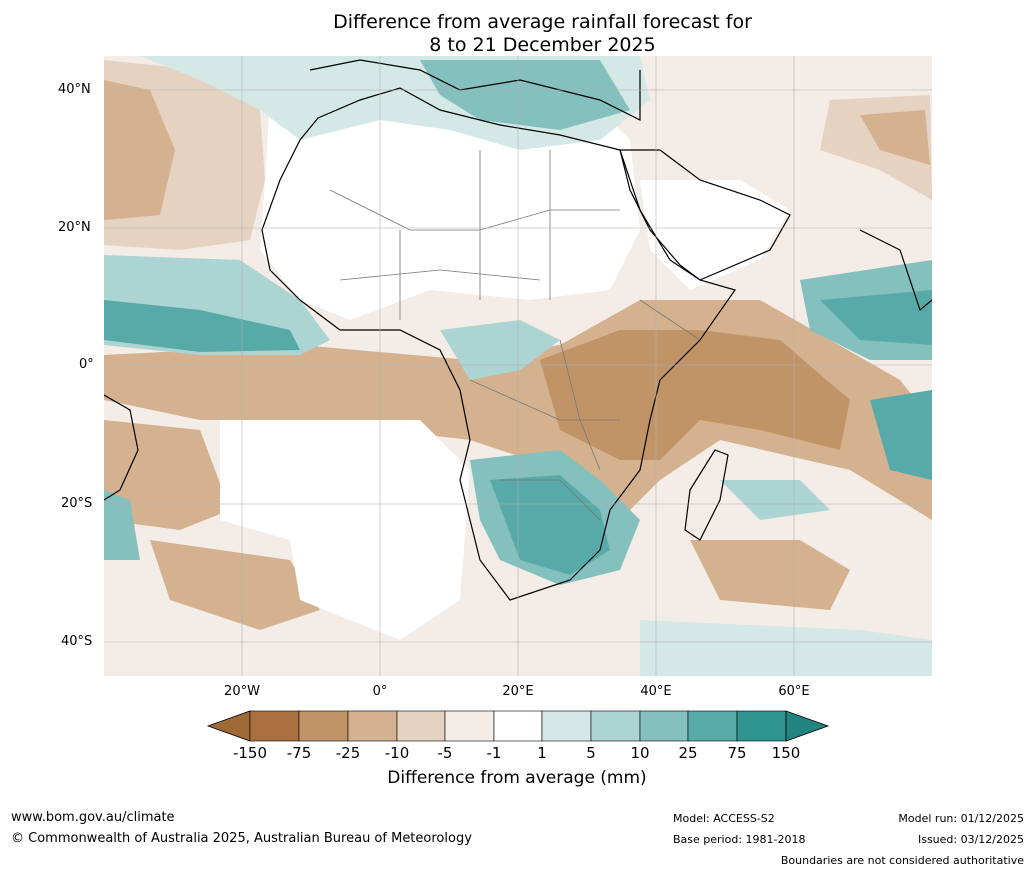  I want to click on colorbar-tick: -1, so click(494, 753).